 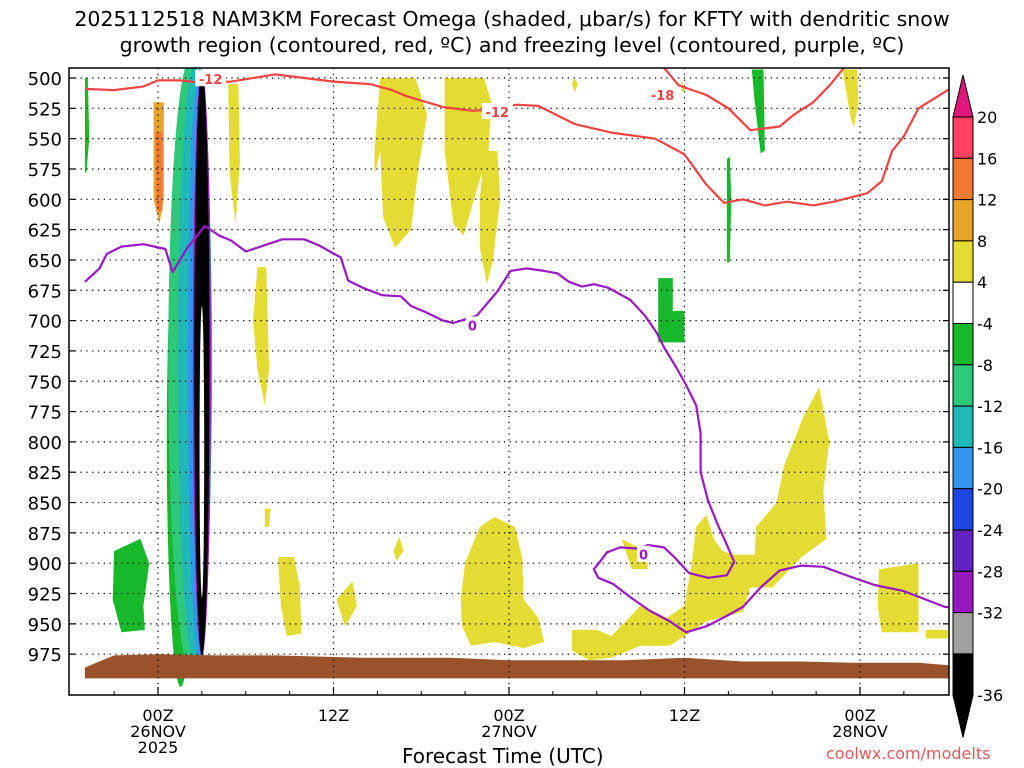 What do you see at coordinates (45, 534) in the screenshot?
I see `y-tick-label: 875` at bounding box center [45, 534].